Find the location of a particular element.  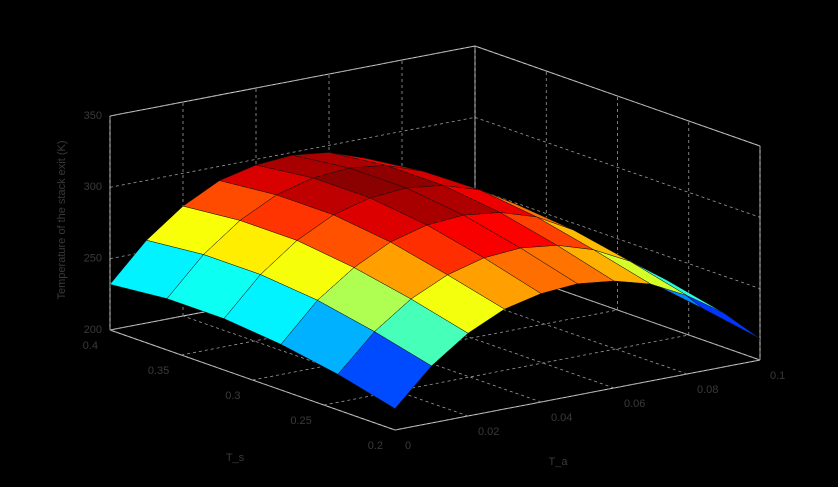

y-tick-label: 0.02 is located at coordinates (488, 432).